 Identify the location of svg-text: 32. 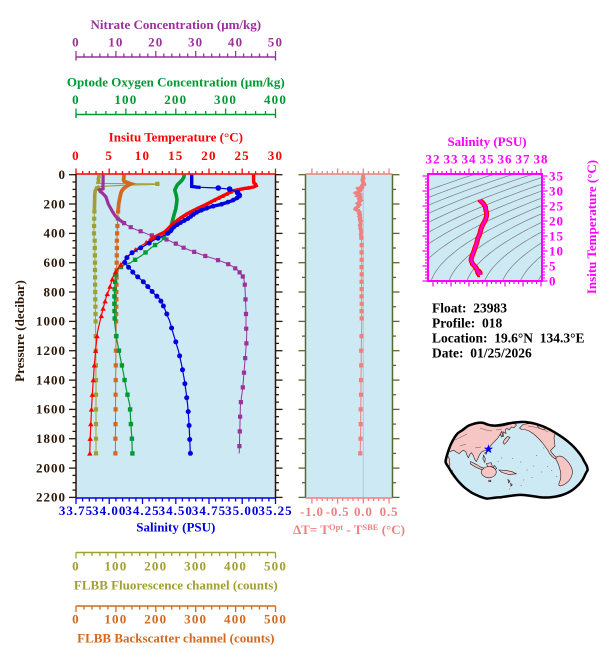
(433, 159).